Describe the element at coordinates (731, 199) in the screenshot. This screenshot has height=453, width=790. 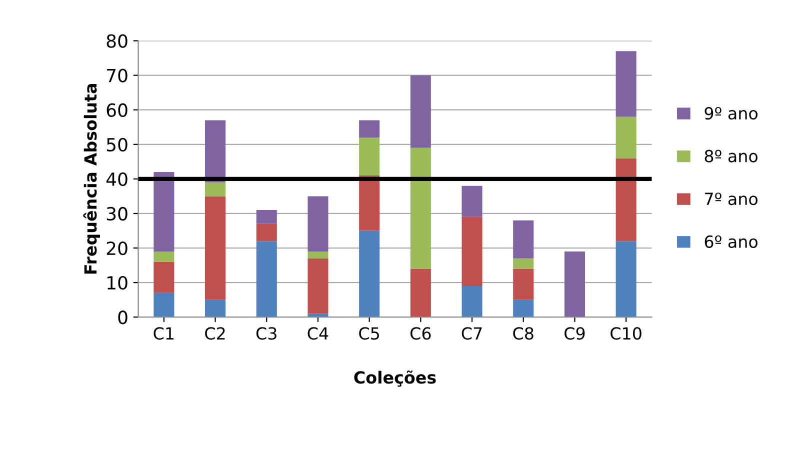
I see `legend-label: 7º ano` at that location.